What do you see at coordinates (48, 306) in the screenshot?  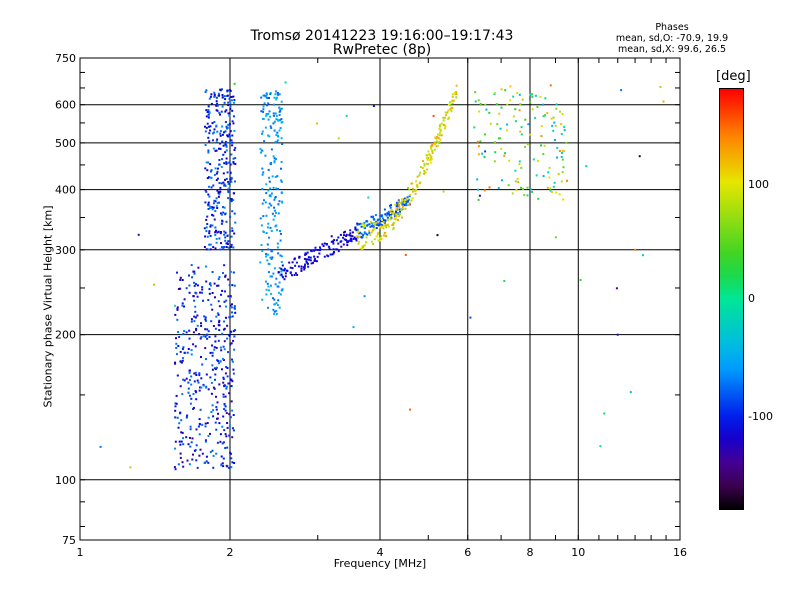 I see `y-axis-label: Stationary phase Virtual Height [km]` at bounding box center [48, 306].